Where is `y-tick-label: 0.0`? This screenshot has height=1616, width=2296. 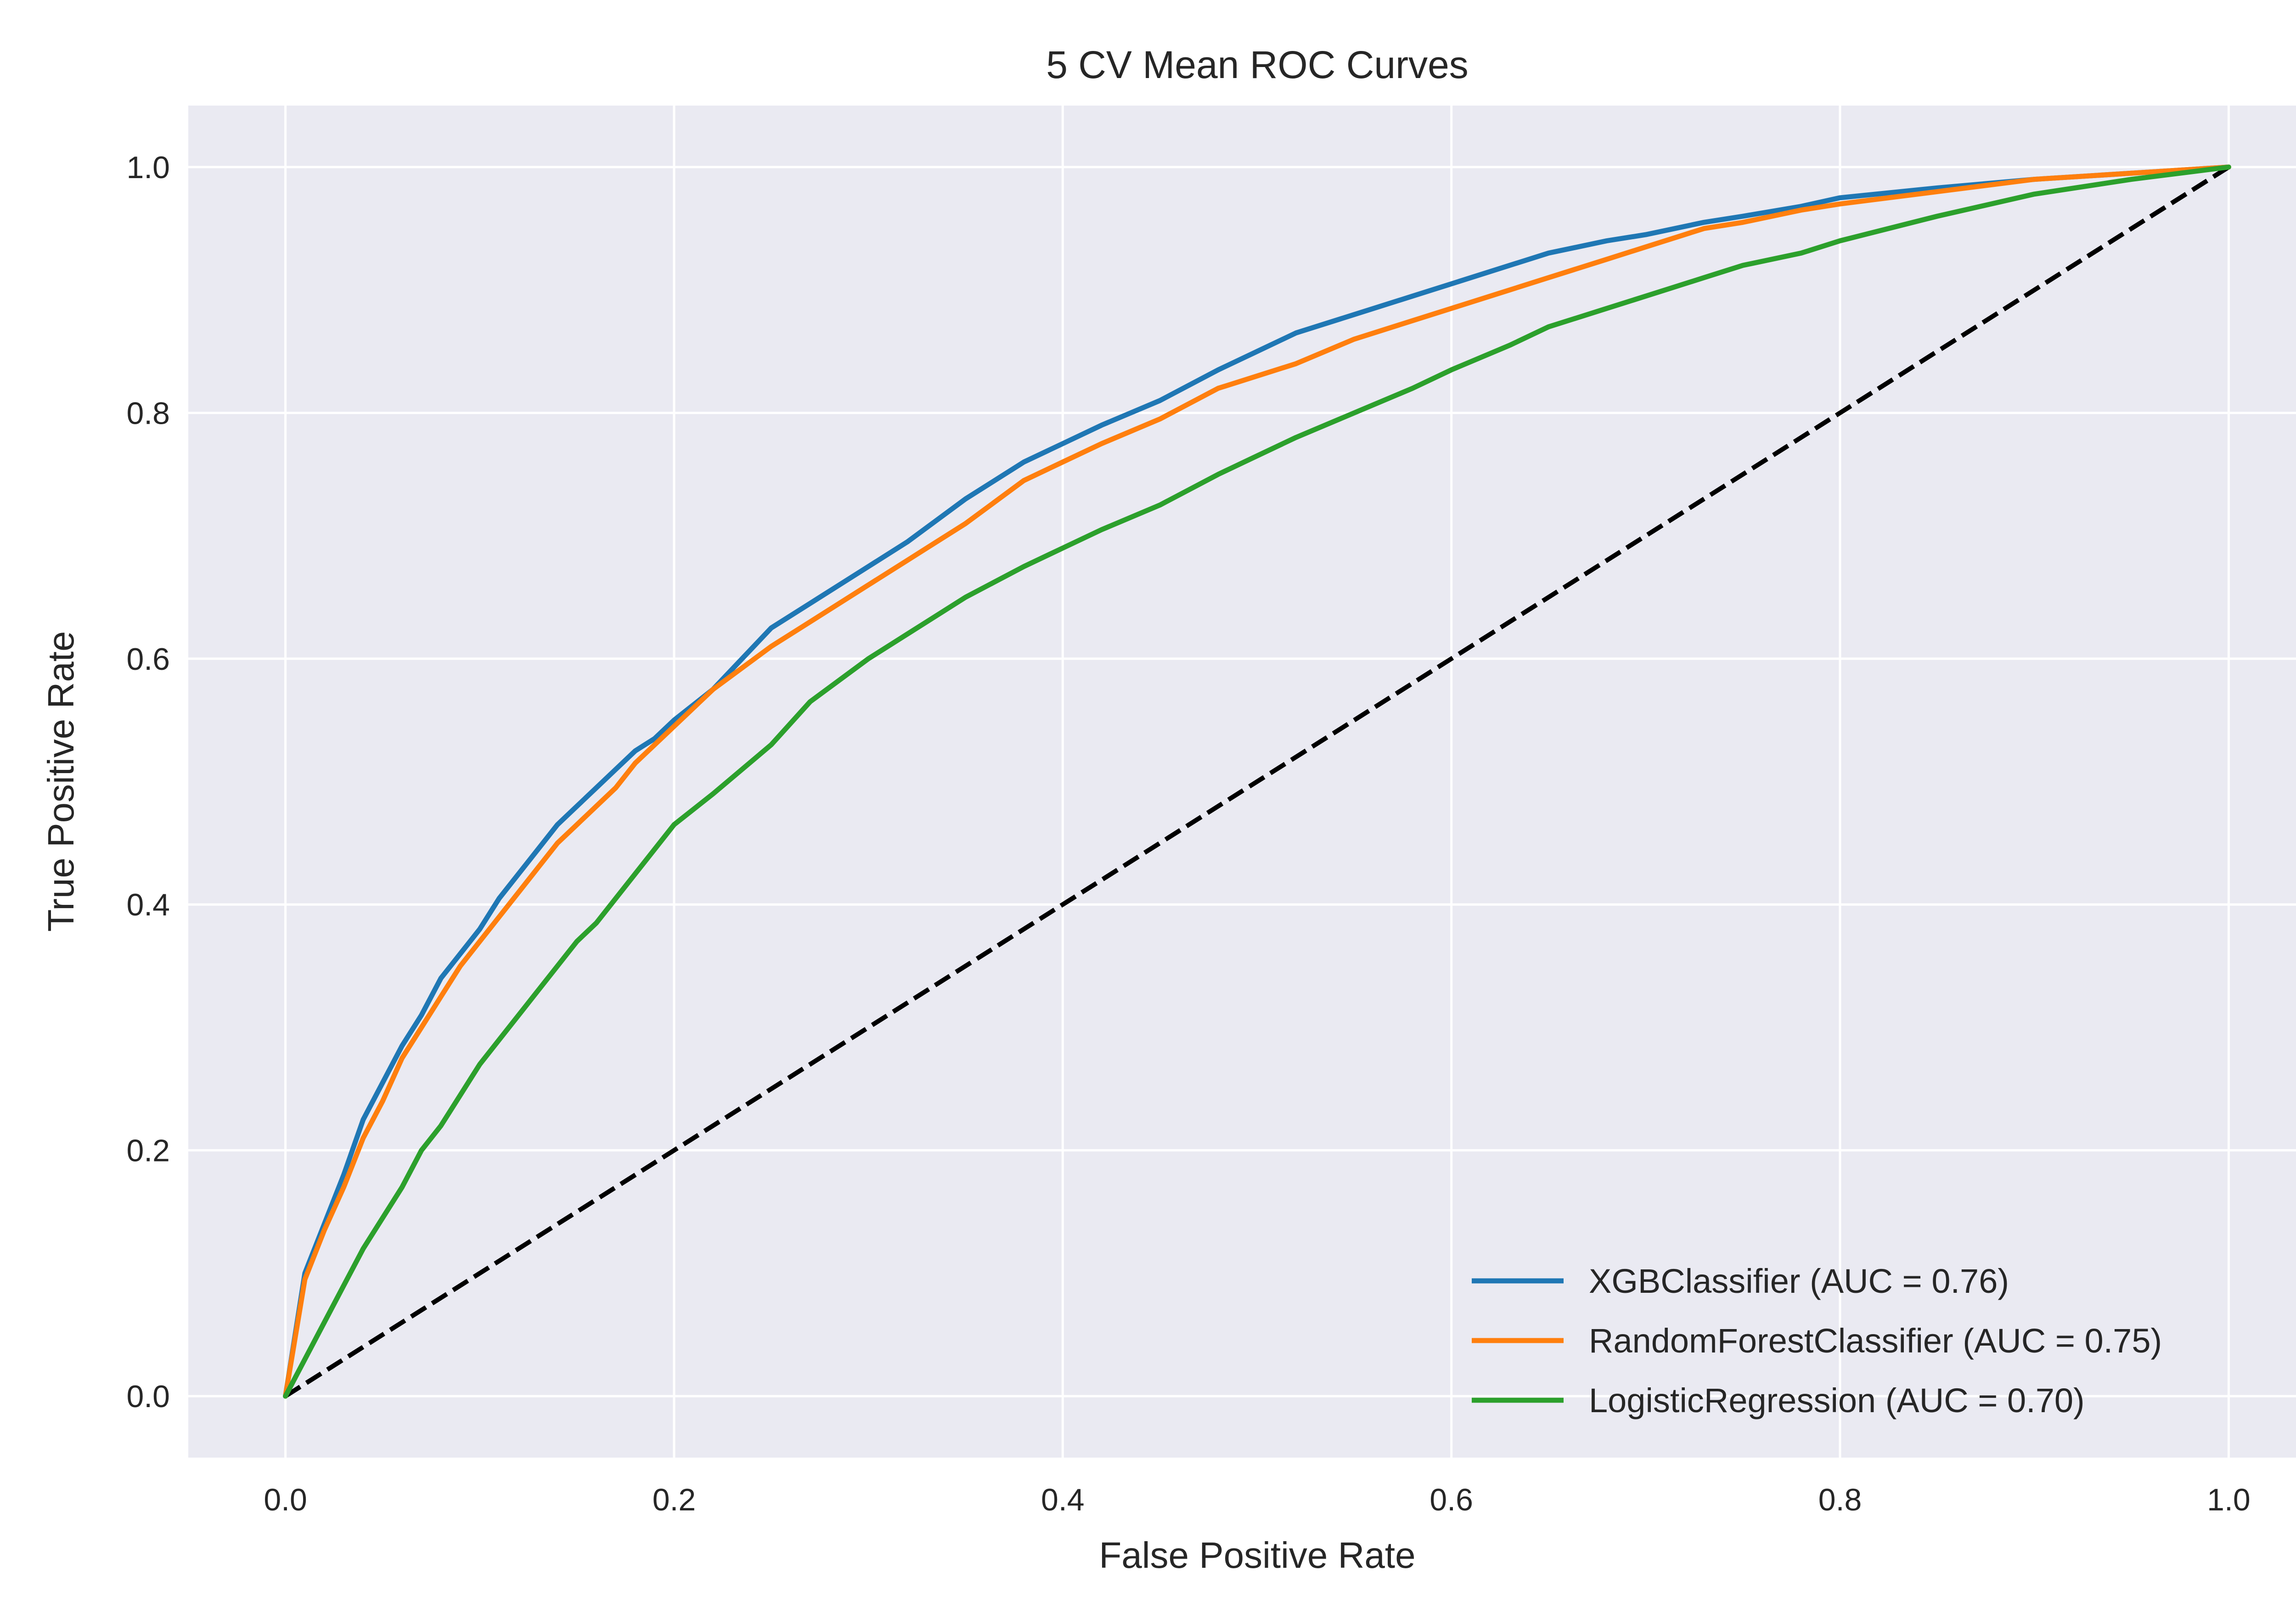 y-tick-label: 0.0 is located at coordinates (148, 1397).